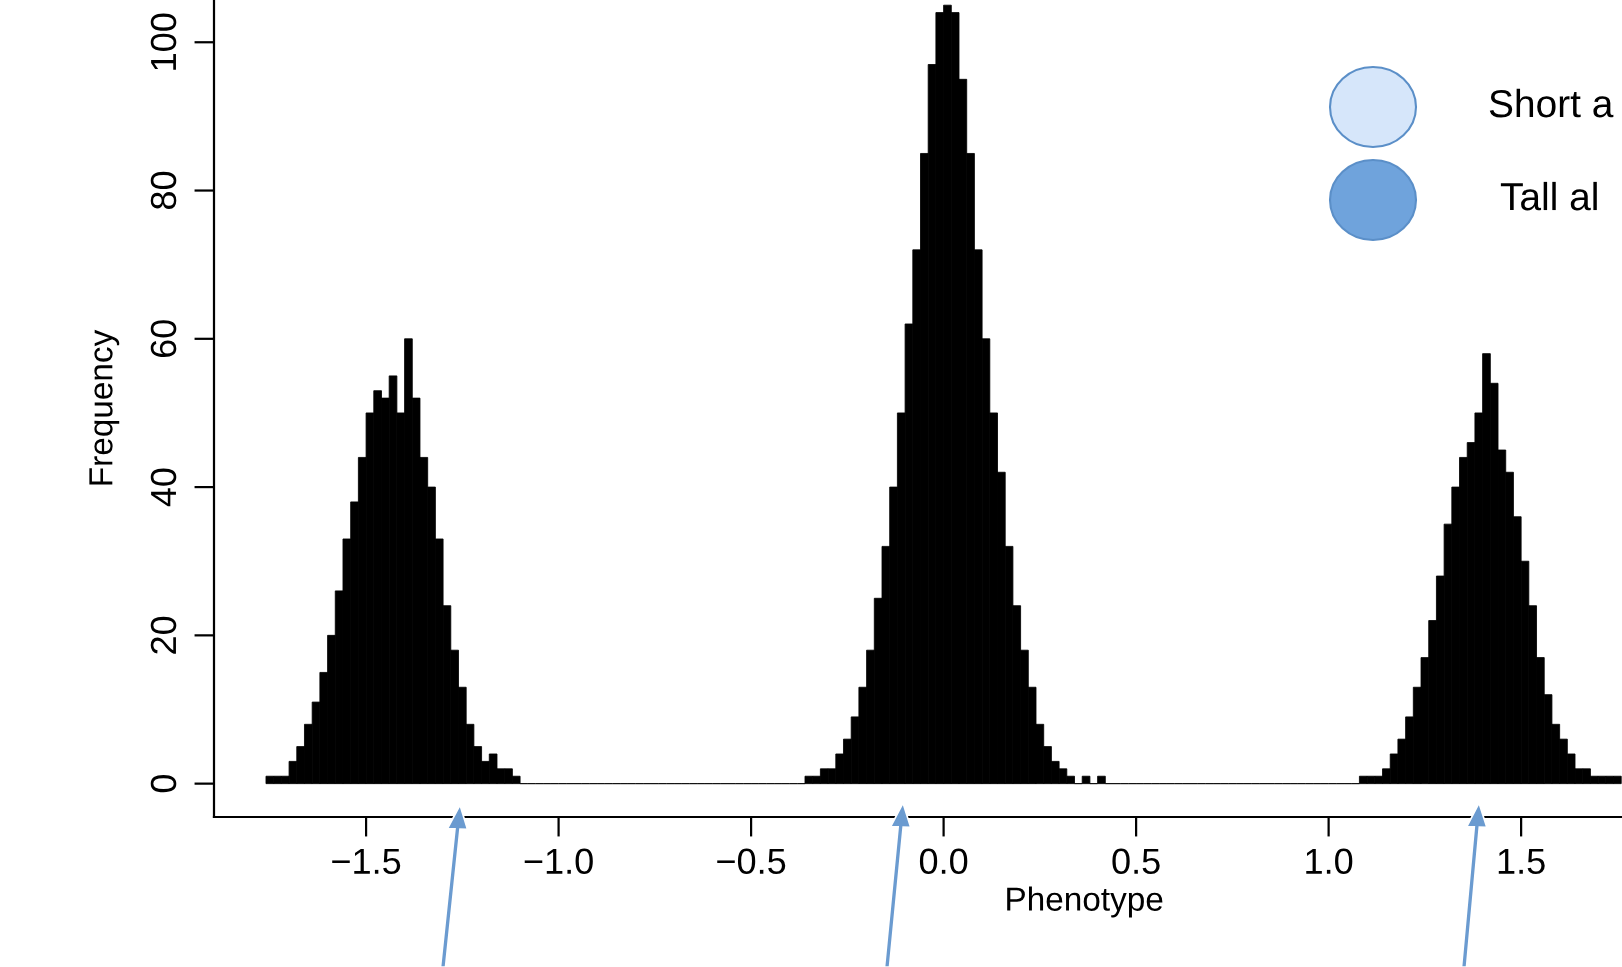 The height and width of the screenshot is (967, 1622). What do you see at coordinates (163, 784) in the screenshot?
I see `y-tick-label: 0` at bounding box center [163, 784].